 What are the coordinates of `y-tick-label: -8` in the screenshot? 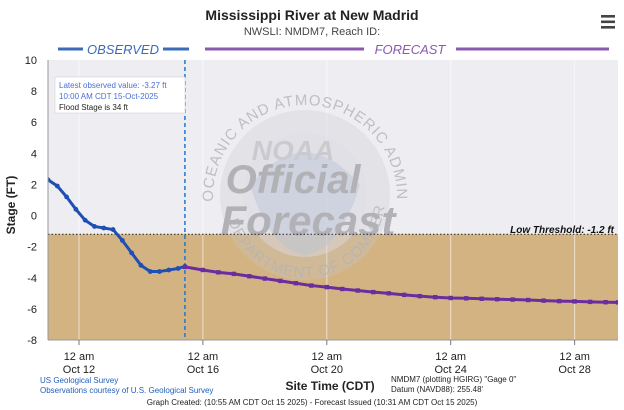 It's located at (32, 341).